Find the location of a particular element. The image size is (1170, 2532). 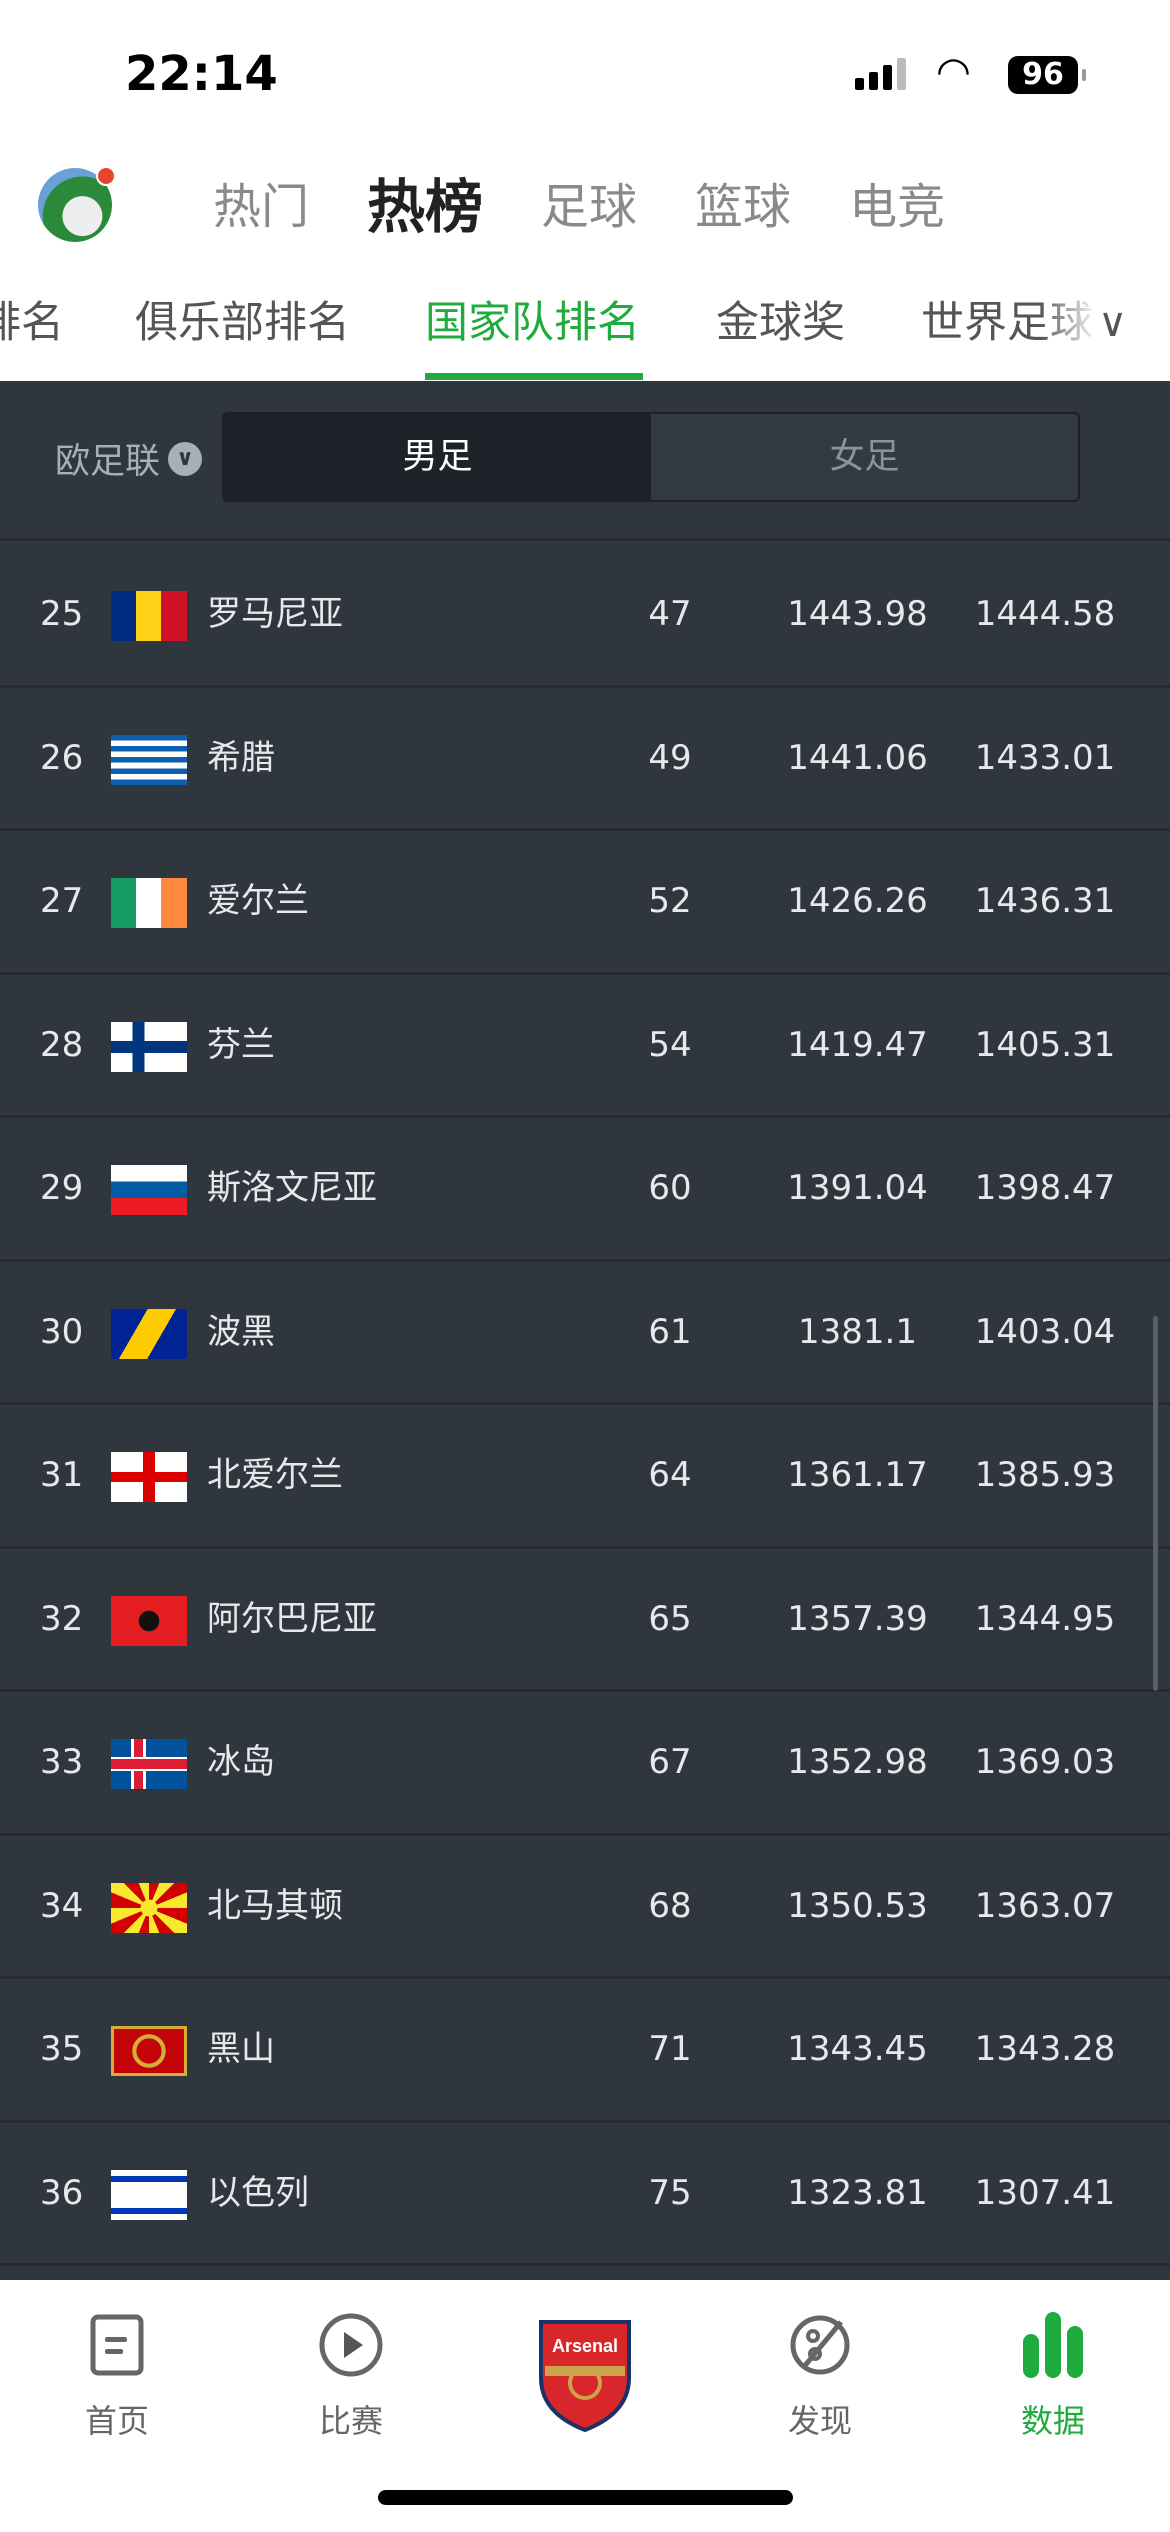

previous-points: 1363.07 is located at coordinates (1045, 1905).